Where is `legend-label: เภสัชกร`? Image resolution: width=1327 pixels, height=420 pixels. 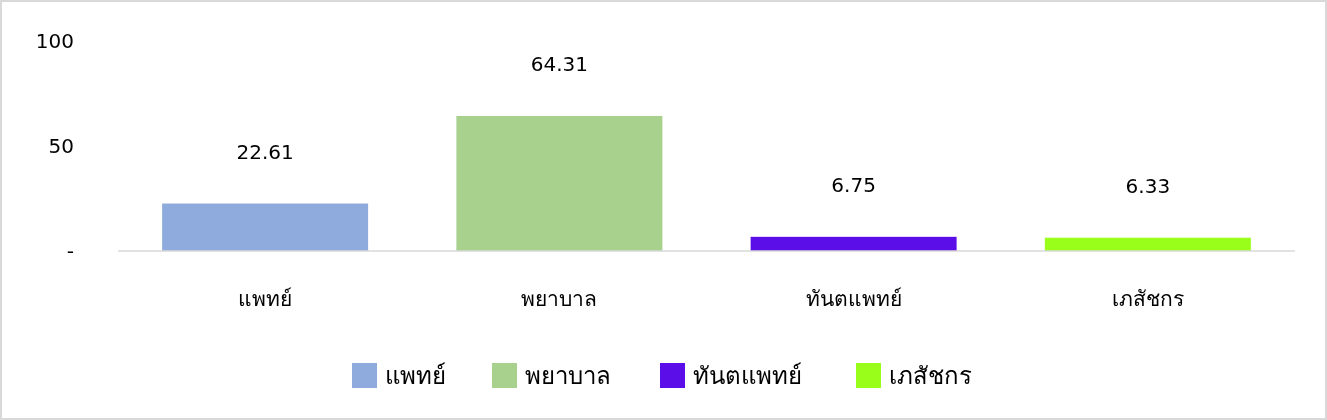
legend-label: เภสัชกร is located at coordinates (930, 376).